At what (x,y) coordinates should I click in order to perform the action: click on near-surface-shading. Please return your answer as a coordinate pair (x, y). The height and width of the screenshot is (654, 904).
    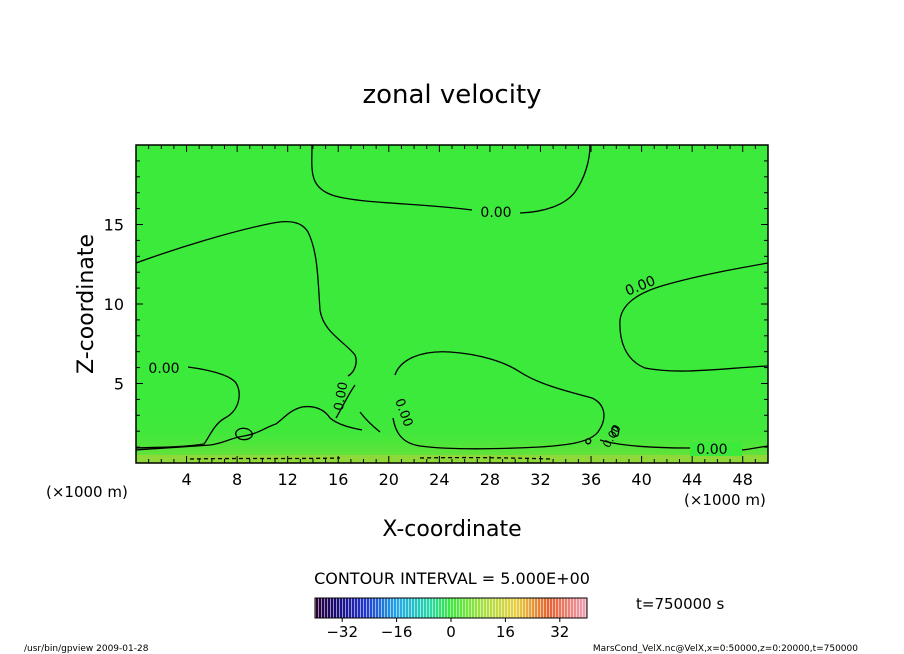
    Looking at the image, I should click on (452, 429).